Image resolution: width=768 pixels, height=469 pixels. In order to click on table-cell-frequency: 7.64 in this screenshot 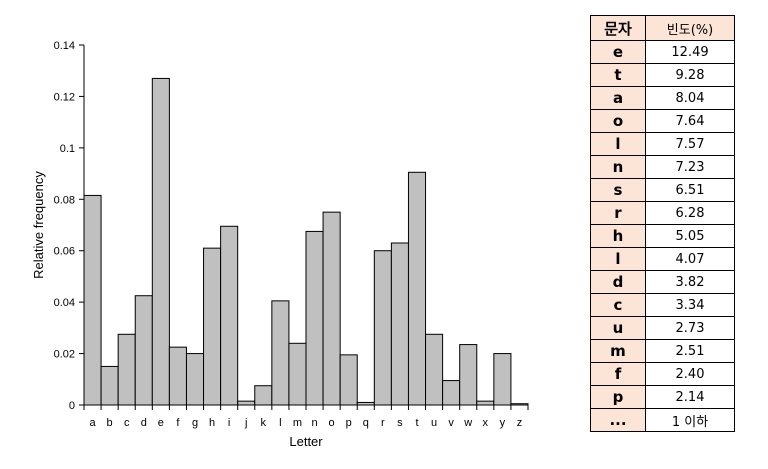, I will do `click(690, 121)`.